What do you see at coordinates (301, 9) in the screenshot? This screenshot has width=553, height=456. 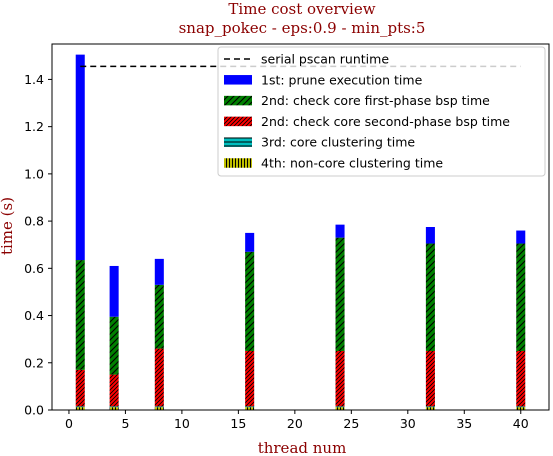 I see `chart-title: Time cost overview` at bounding box center [301, 9].